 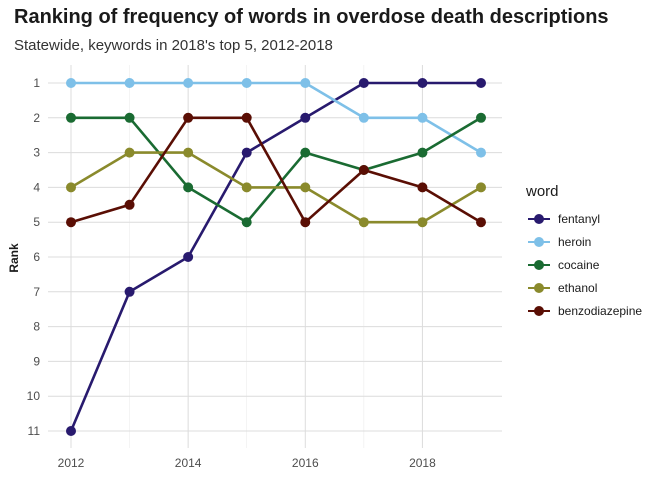 What do you see at coordinates (188, 463) in the screenshot?
I see `x-tick-label: 2014` at bounding box center [188, 463].